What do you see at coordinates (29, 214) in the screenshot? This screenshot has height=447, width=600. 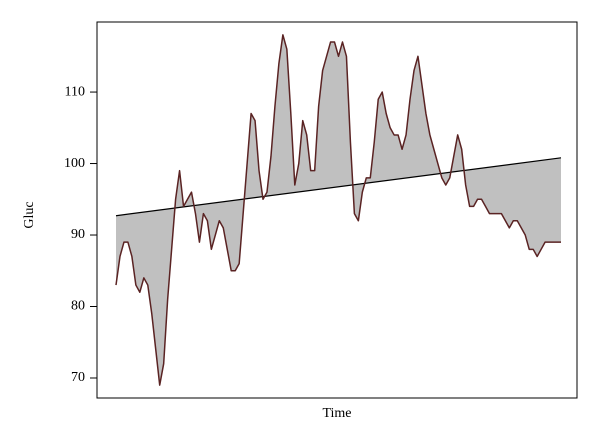 I see `y-axis-label: Gluc` at bounding box center [29, 214].